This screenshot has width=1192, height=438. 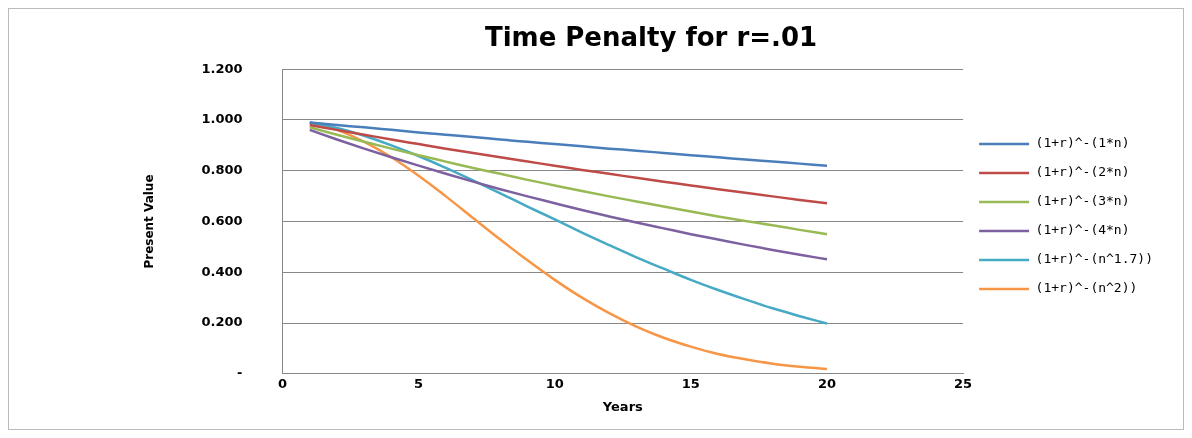 What do you see at coordinates (222, 220) in the screenshot?
I see `y-tick-label: 0.600` at bounding box center [222, 220].